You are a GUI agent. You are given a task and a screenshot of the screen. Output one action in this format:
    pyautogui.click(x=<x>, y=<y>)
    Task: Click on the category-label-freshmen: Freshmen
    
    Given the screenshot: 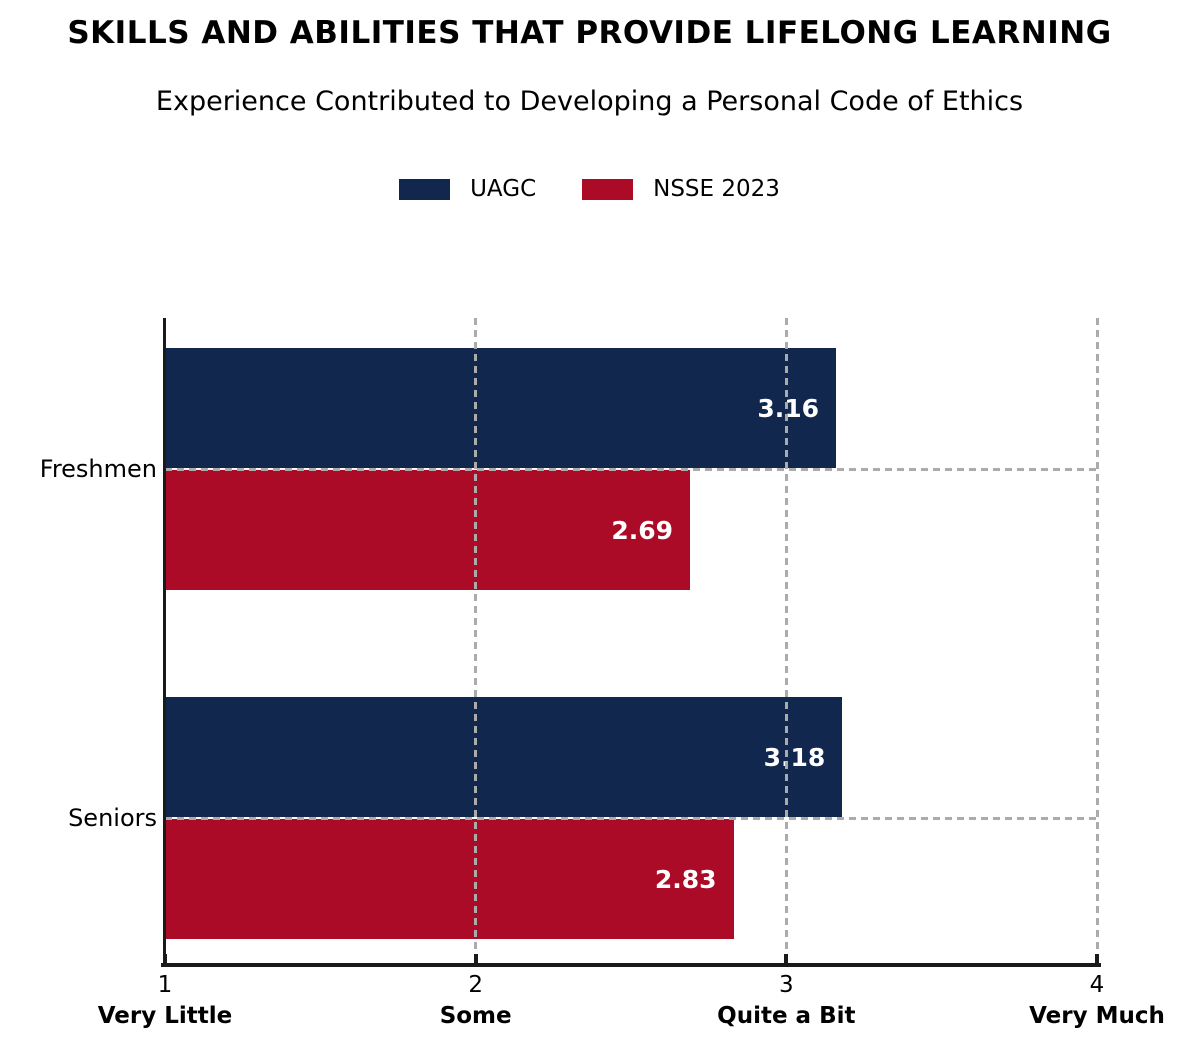 What is the action you would take?
    pyautogui.click(x=98, y=469)
    